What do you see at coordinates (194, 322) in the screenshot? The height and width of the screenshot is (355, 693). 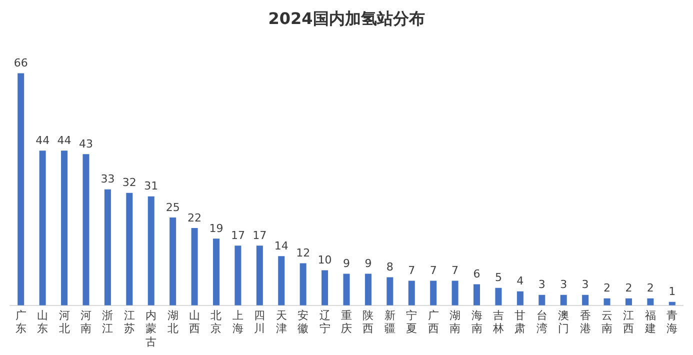 I see `x-tick-label: 山西` at bounding box center [194, 322].